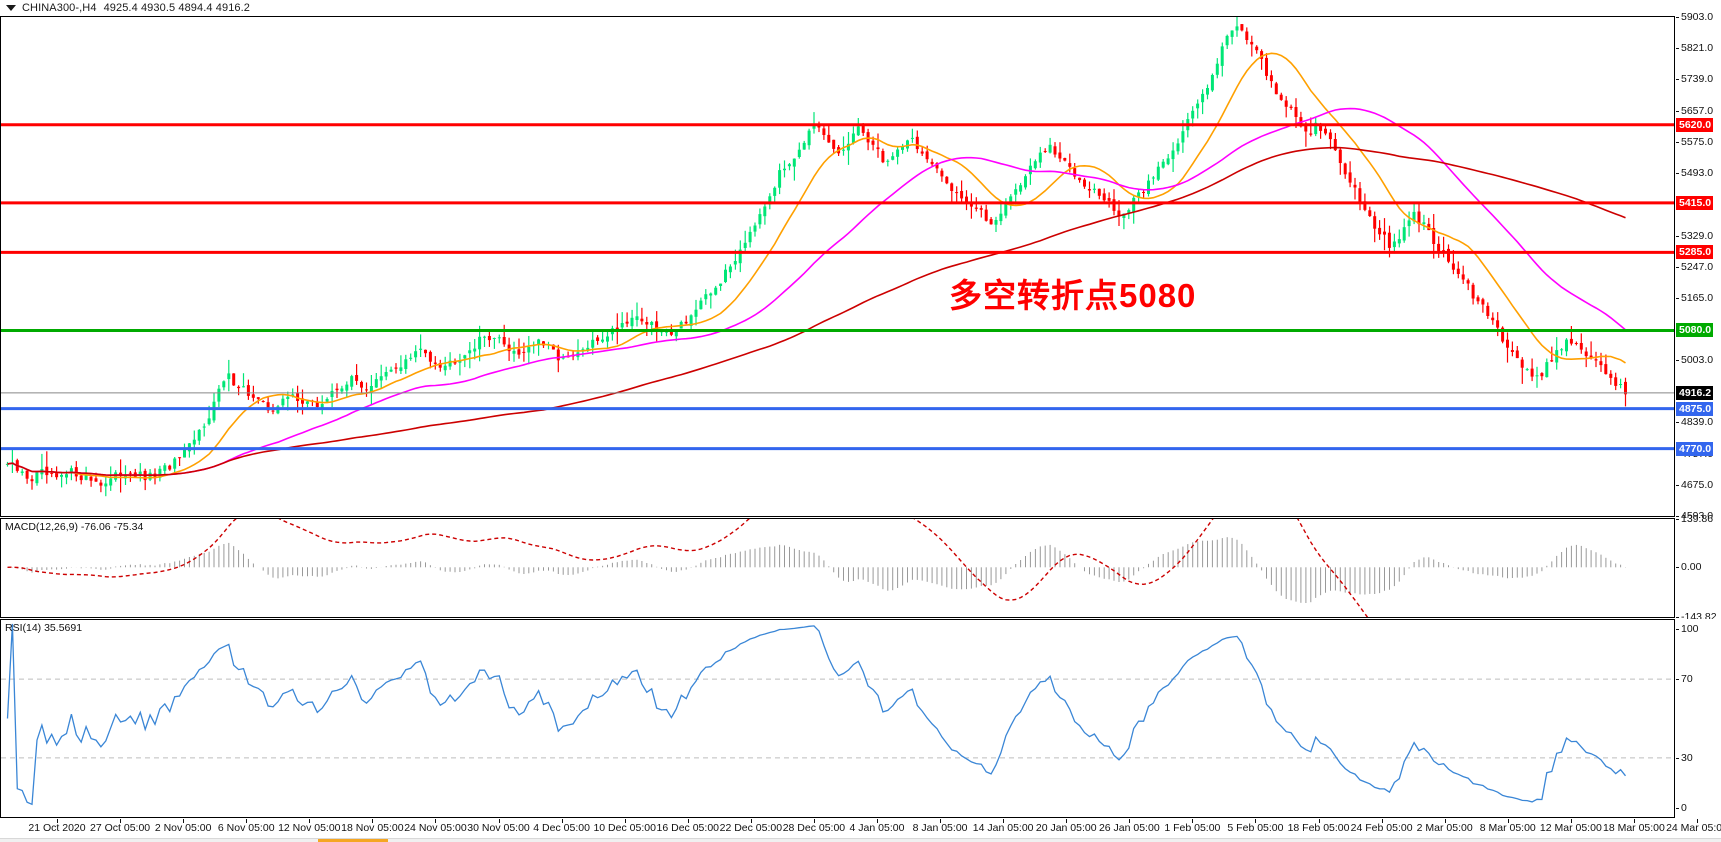  I want to click on current-price-badge: 4916.2, so click(1695, 392).